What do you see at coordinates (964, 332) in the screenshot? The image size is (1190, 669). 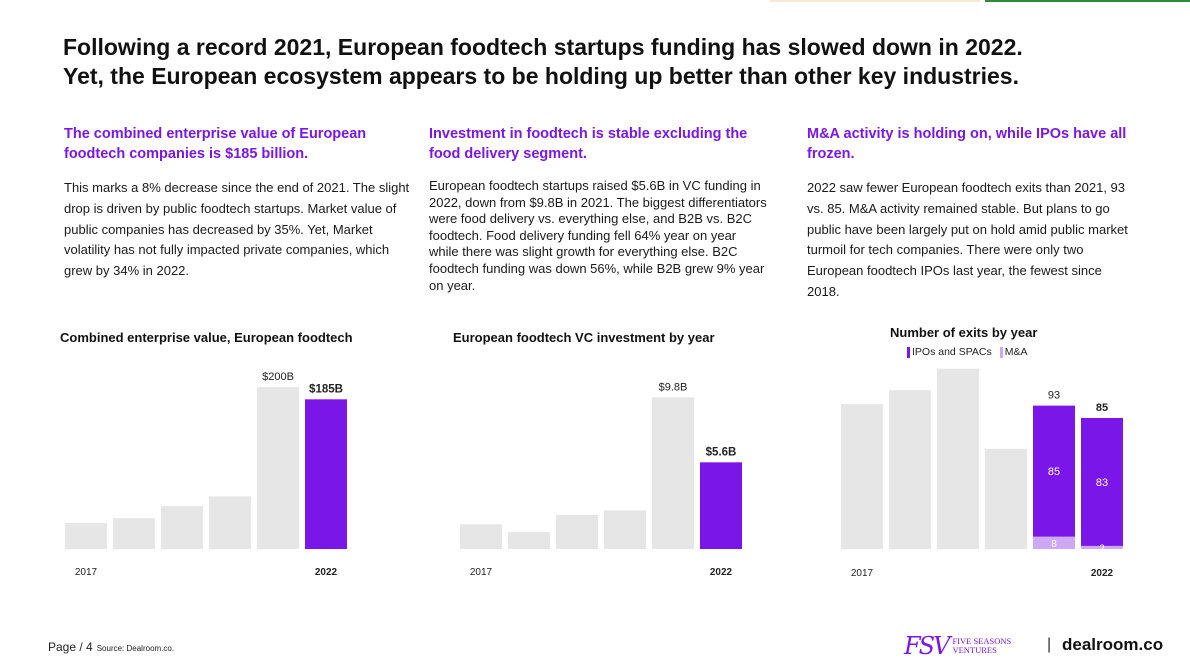 I see `chart-3-title: Number of exits by year` at bounding box center [964, 332].